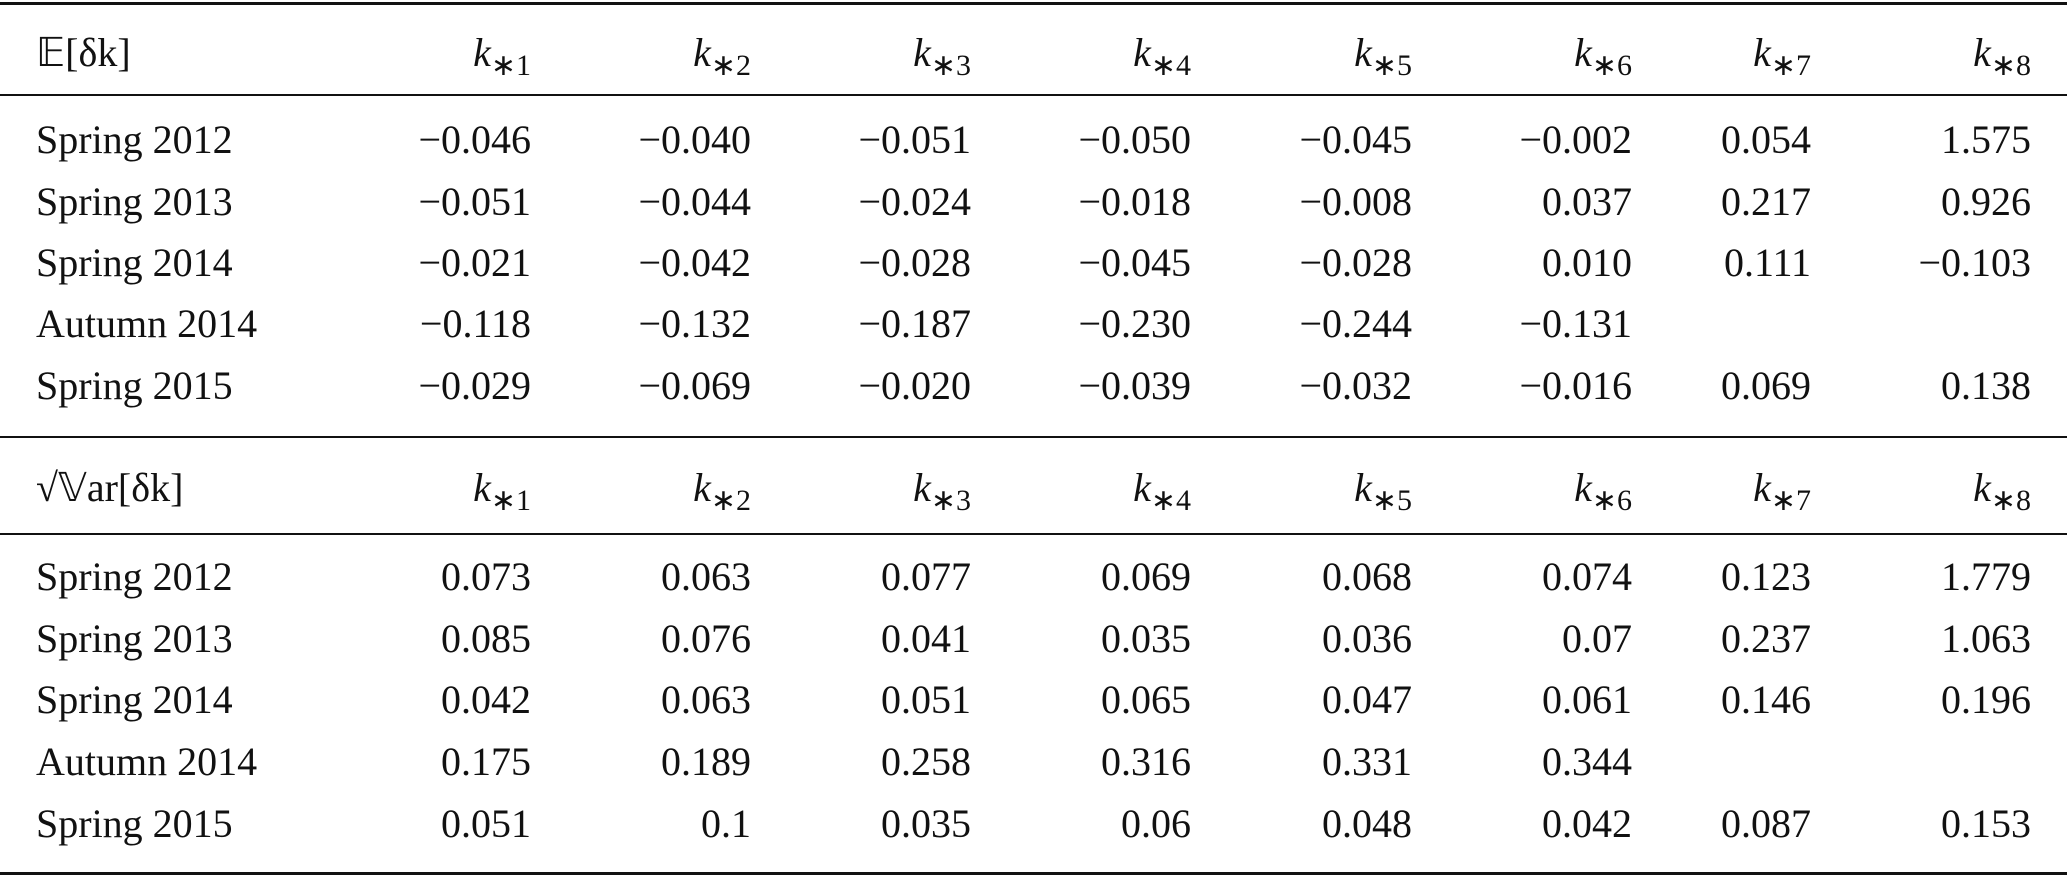  Describe the element at coordinates (1986, 201) in the screenshot. I see `cell: 0.926` at that location.